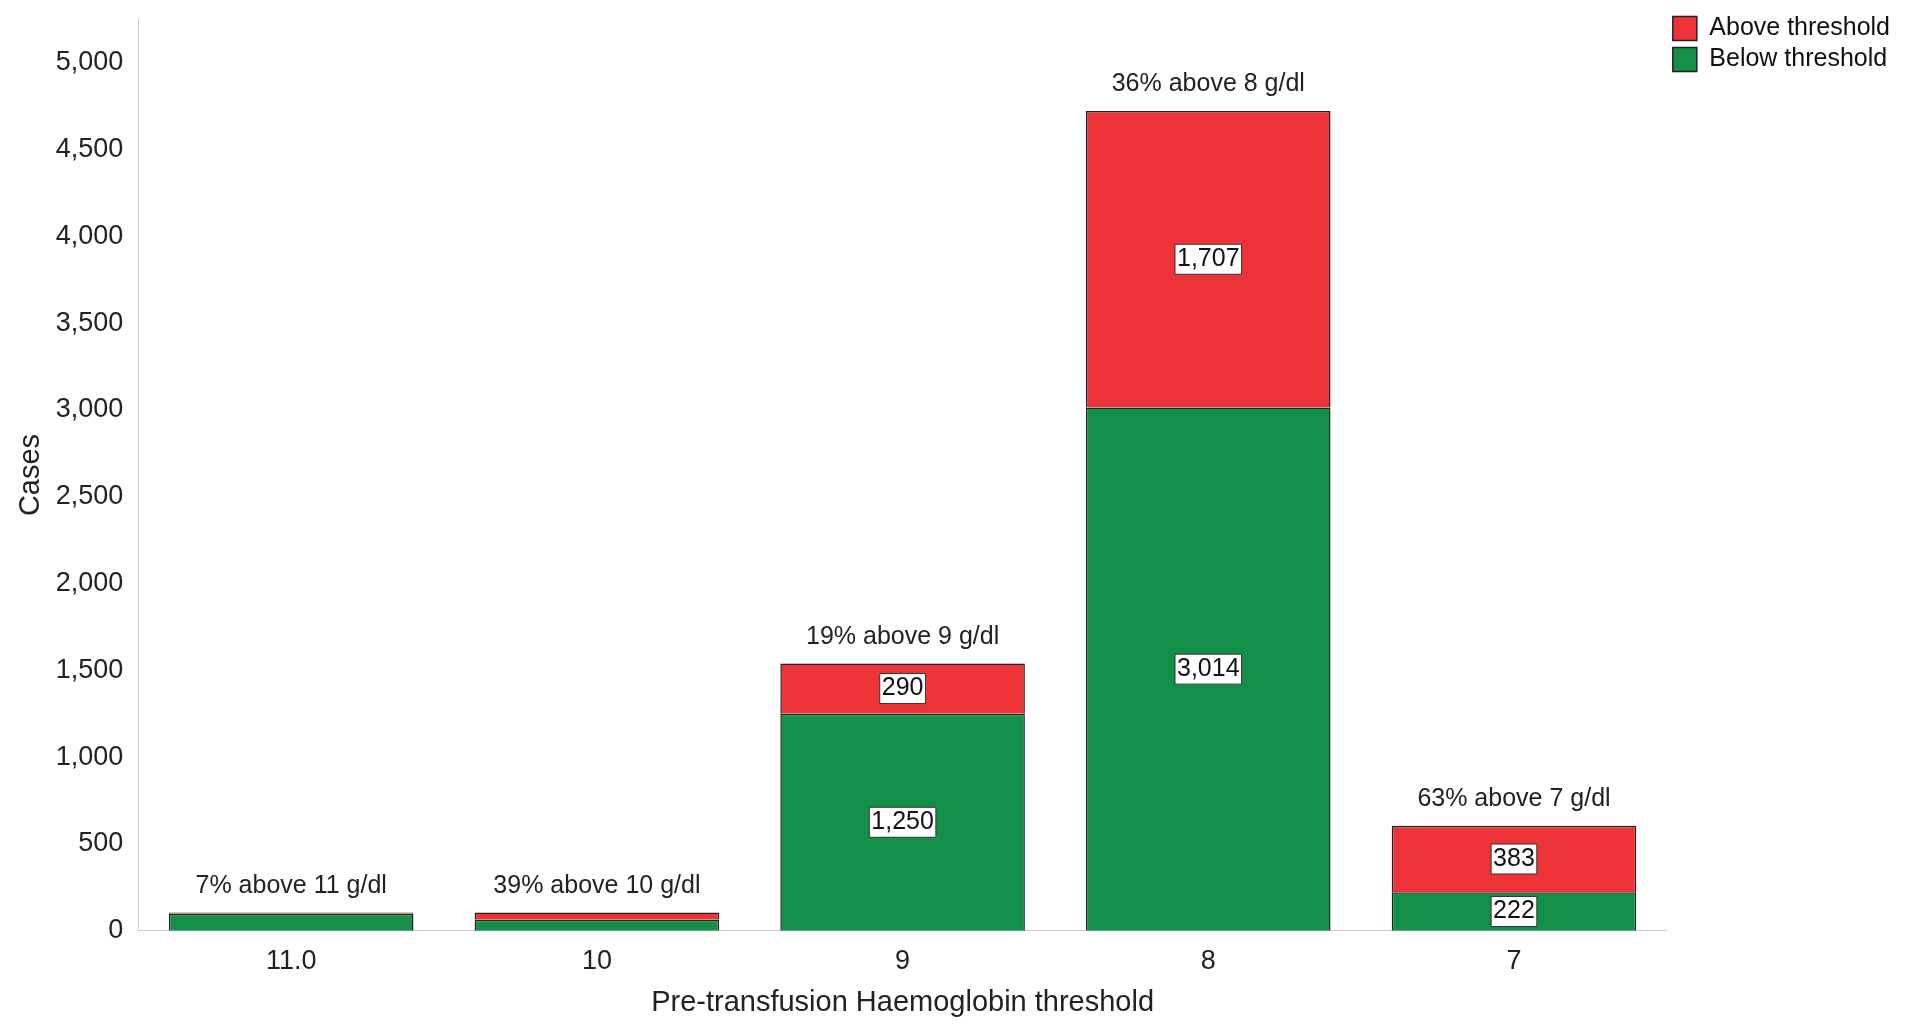  I want to click on y-tick-label: 3,000, so click(89, 408).